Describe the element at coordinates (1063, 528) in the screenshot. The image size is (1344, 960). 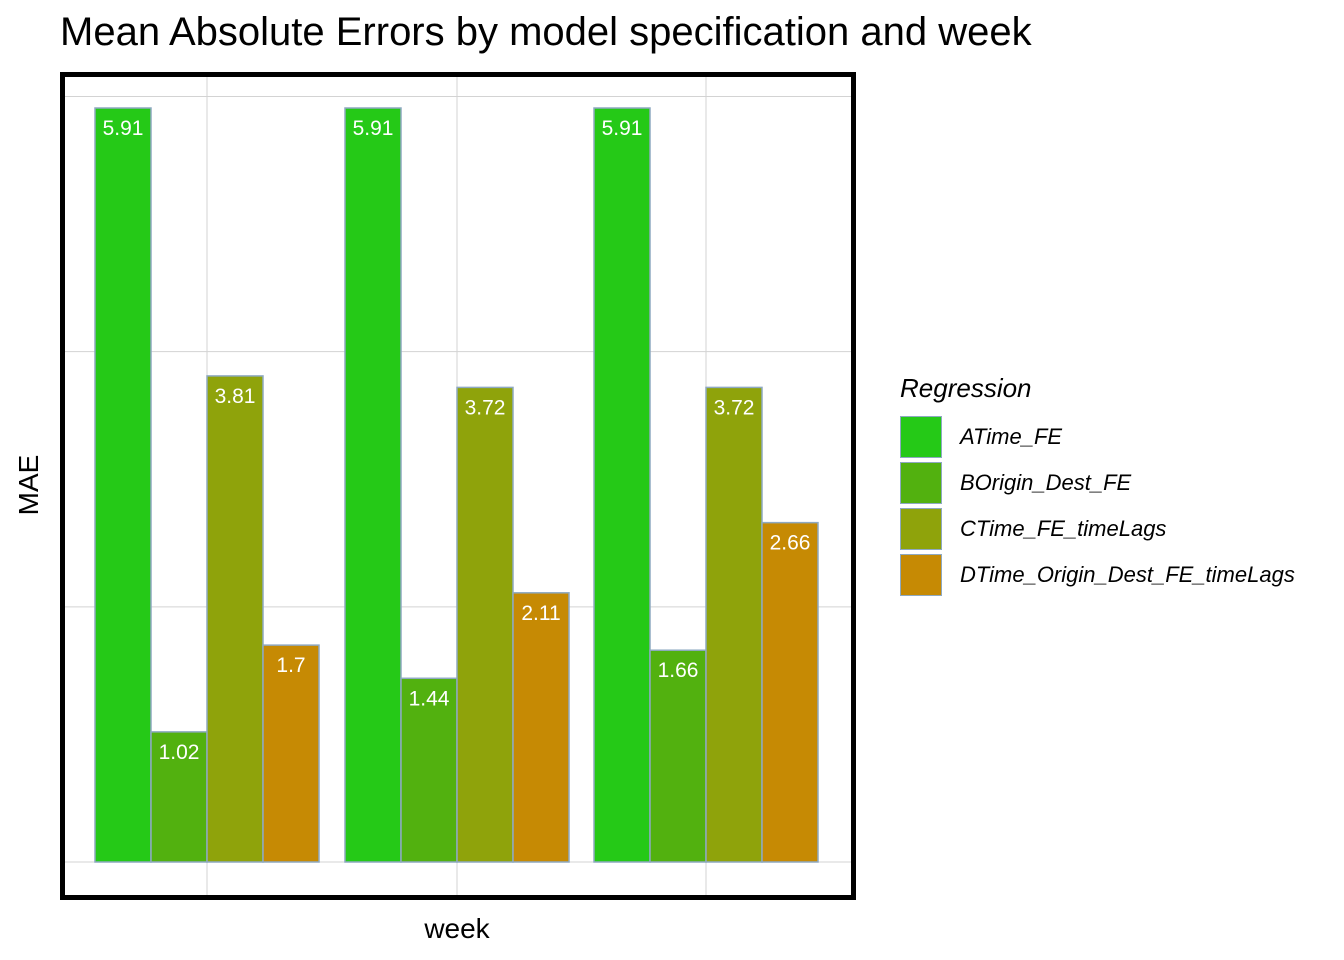
I see `legend-label: CTime_FE_timeLags` at that location.